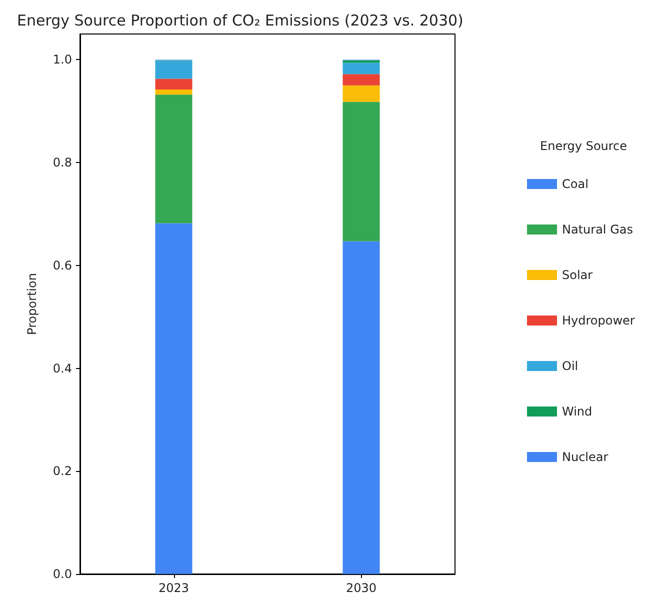 Image resolution: width=649 pixels, height=597 pixels. What do you see at coordinates (575, 184) in the screenshot?
I see `legend-label: Coal` at bounding box center [575, 184].